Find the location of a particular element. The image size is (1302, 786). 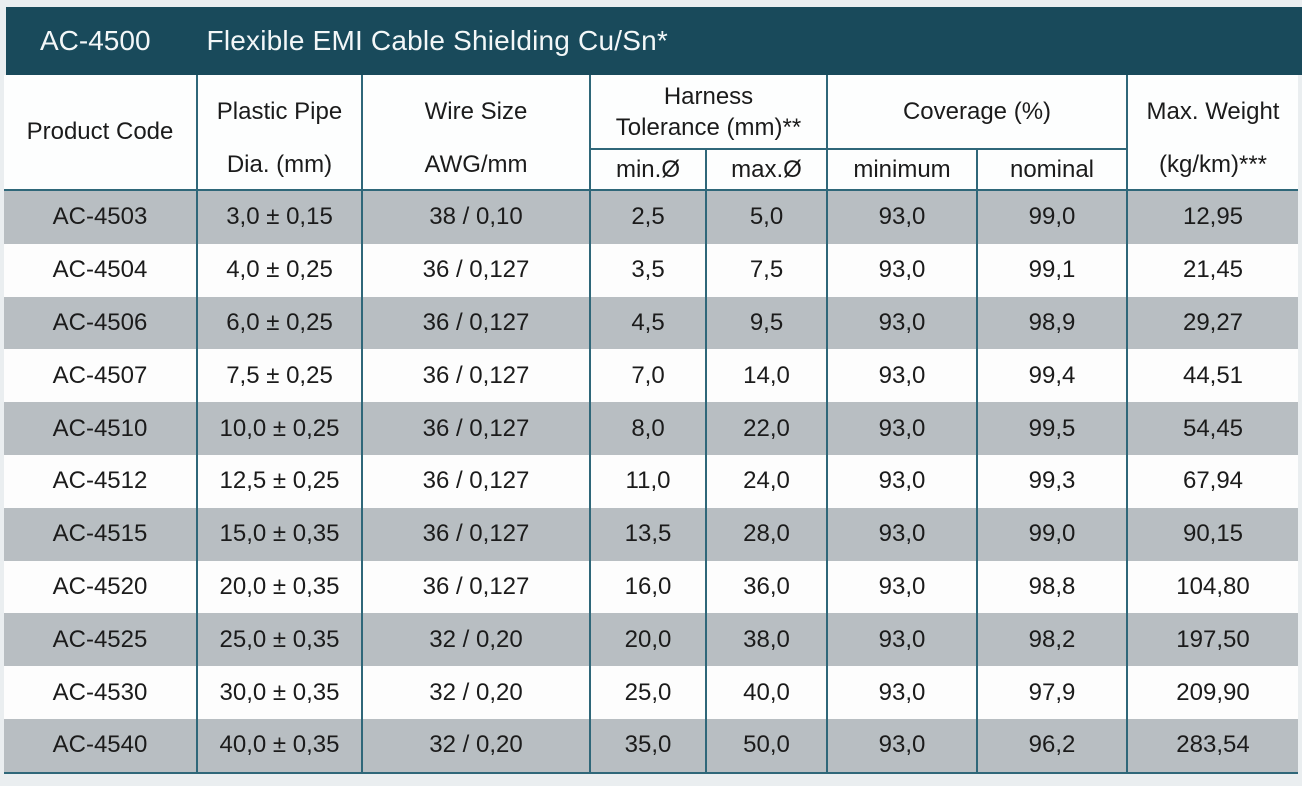

cell-harness_min: 3,5 is located at coordinates (649, 270).